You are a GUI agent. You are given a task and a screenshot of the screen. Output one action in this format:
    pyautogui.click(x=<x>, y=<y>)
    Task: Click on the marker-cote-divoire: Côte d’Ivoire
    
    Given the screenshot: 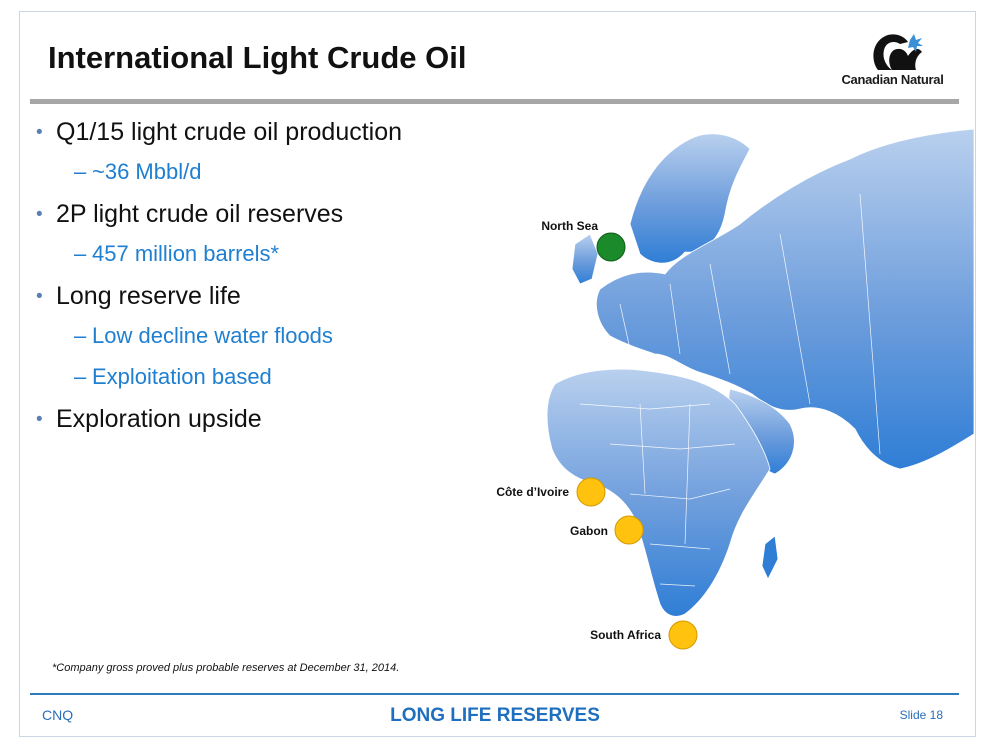 What is the action you would take?
    pyautogui.click(x=551, y=492)
    